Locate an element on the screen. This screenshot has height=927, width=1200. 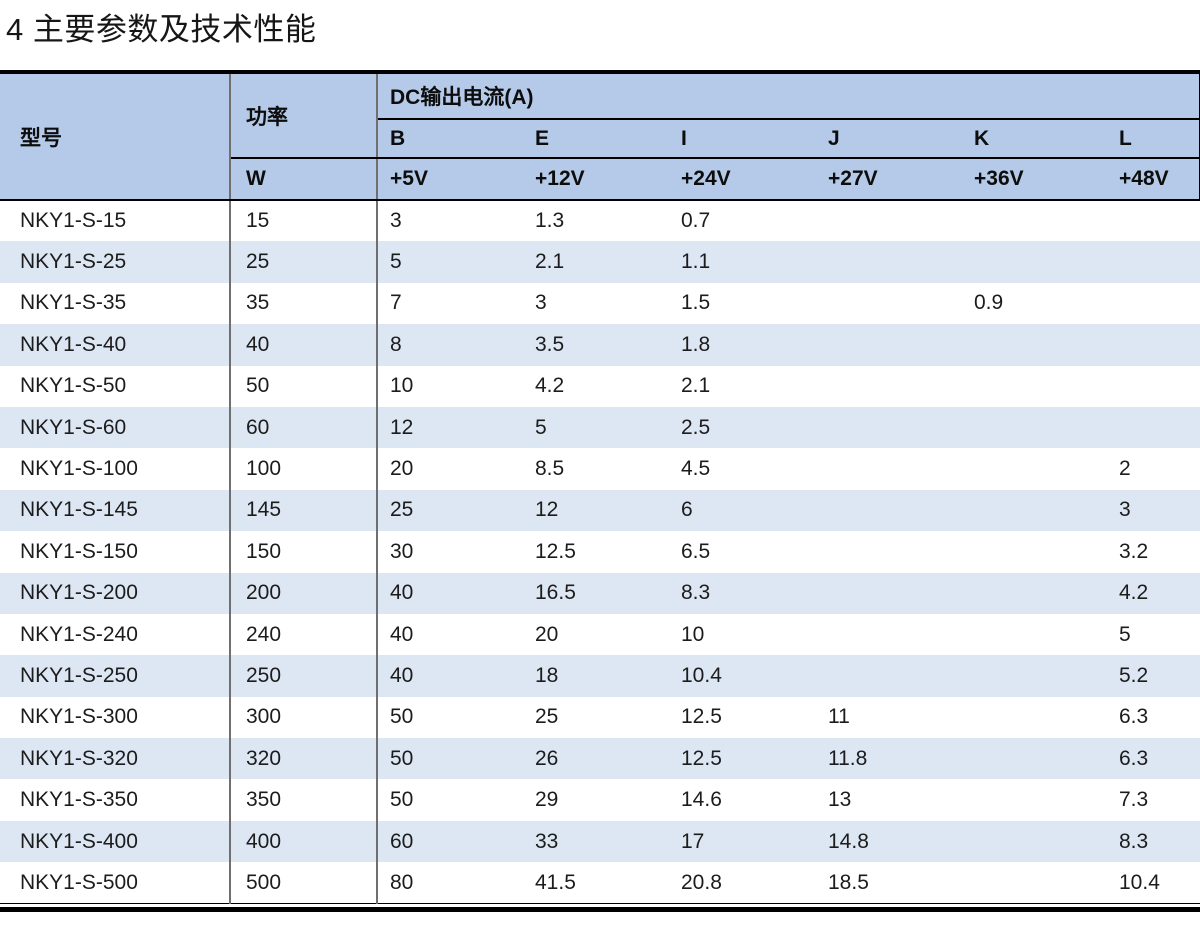
current-cell: 1.3 is located at coordinates (550, 221).